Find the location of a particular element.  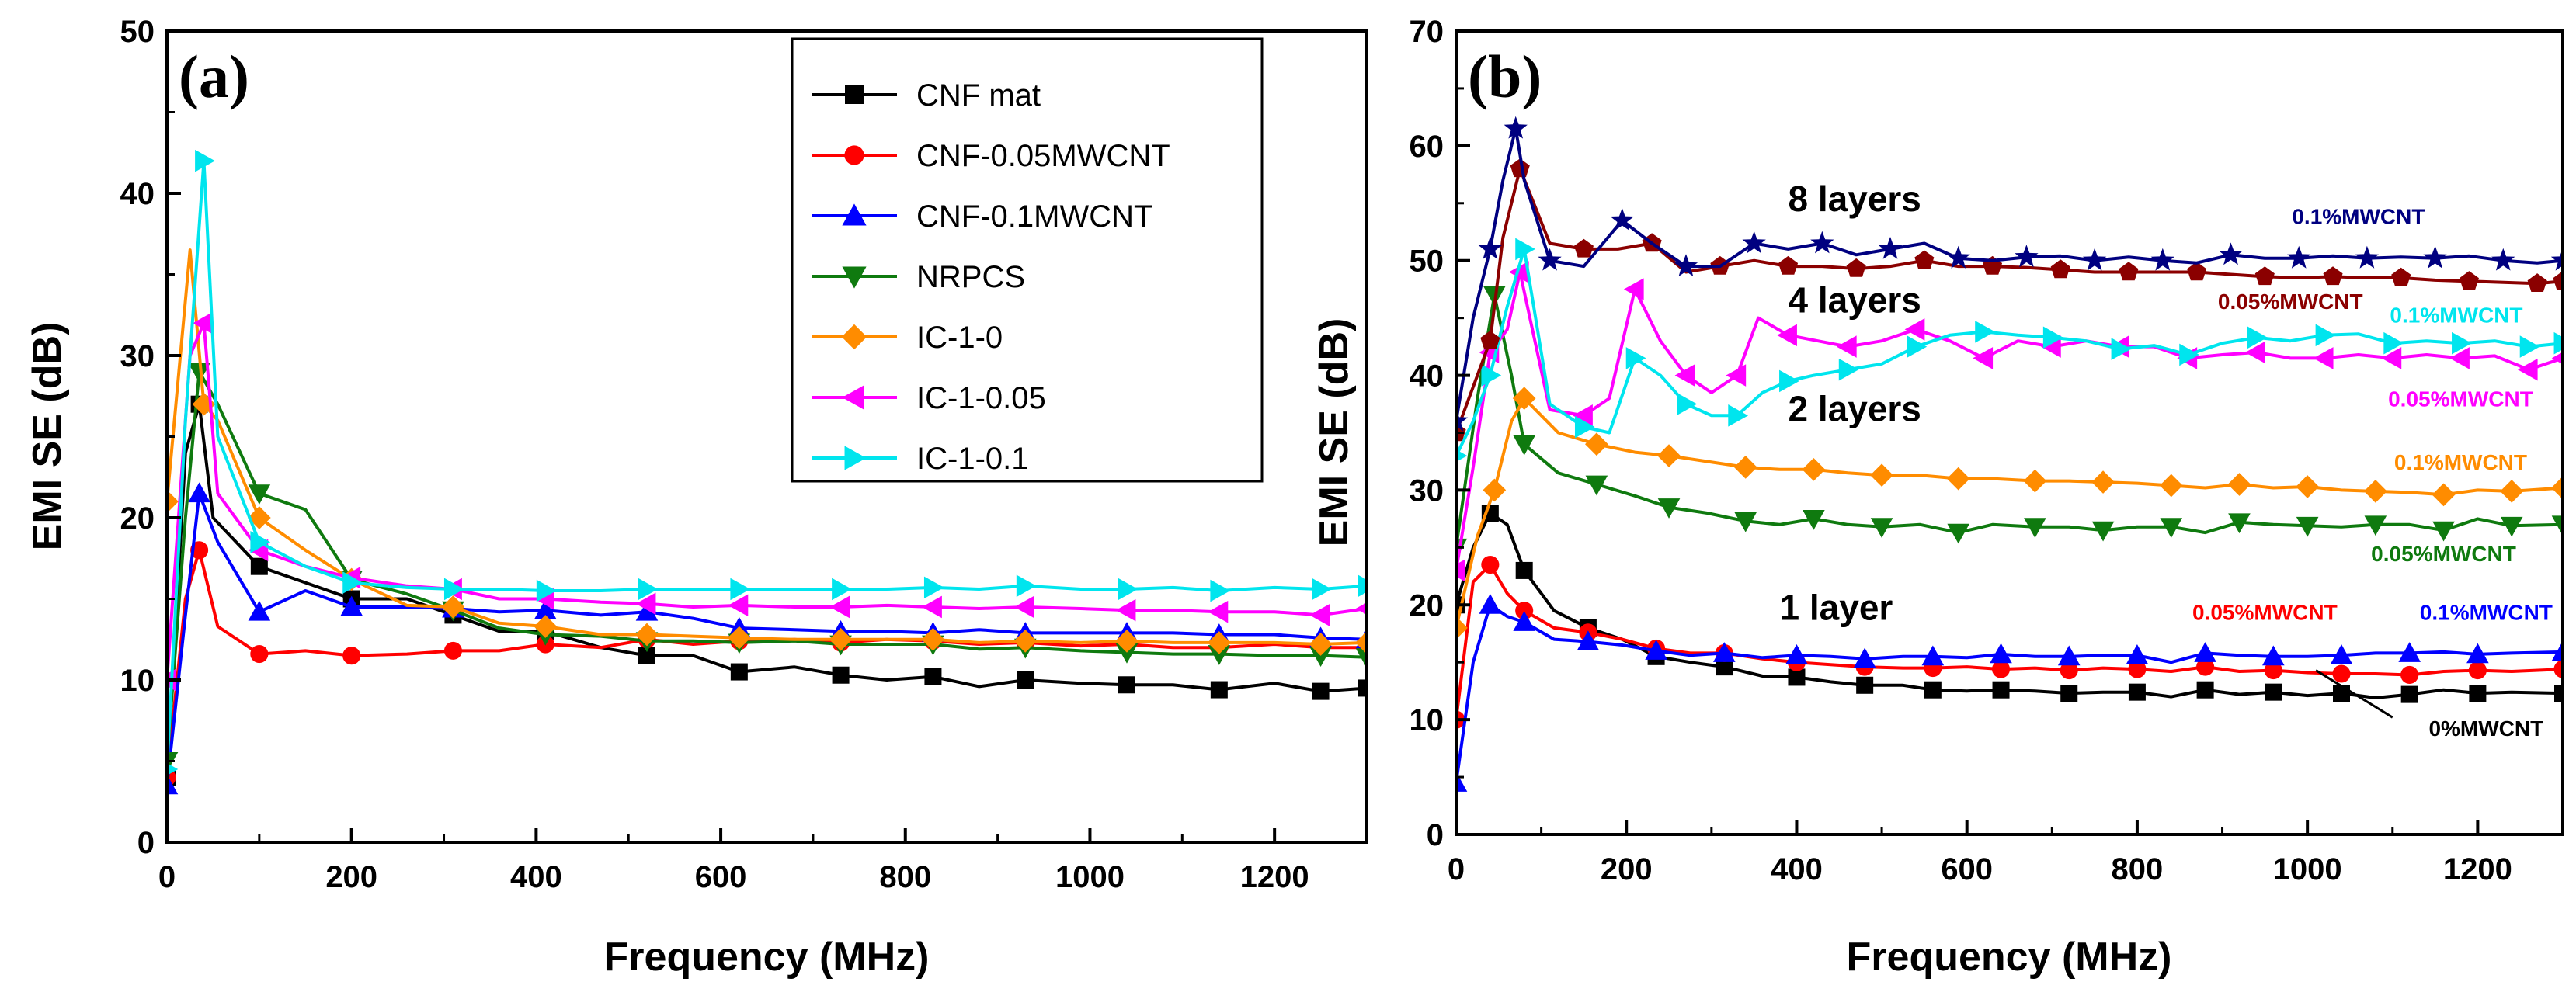

x-tick-label: 400 is located at coordinates (1797, 869).